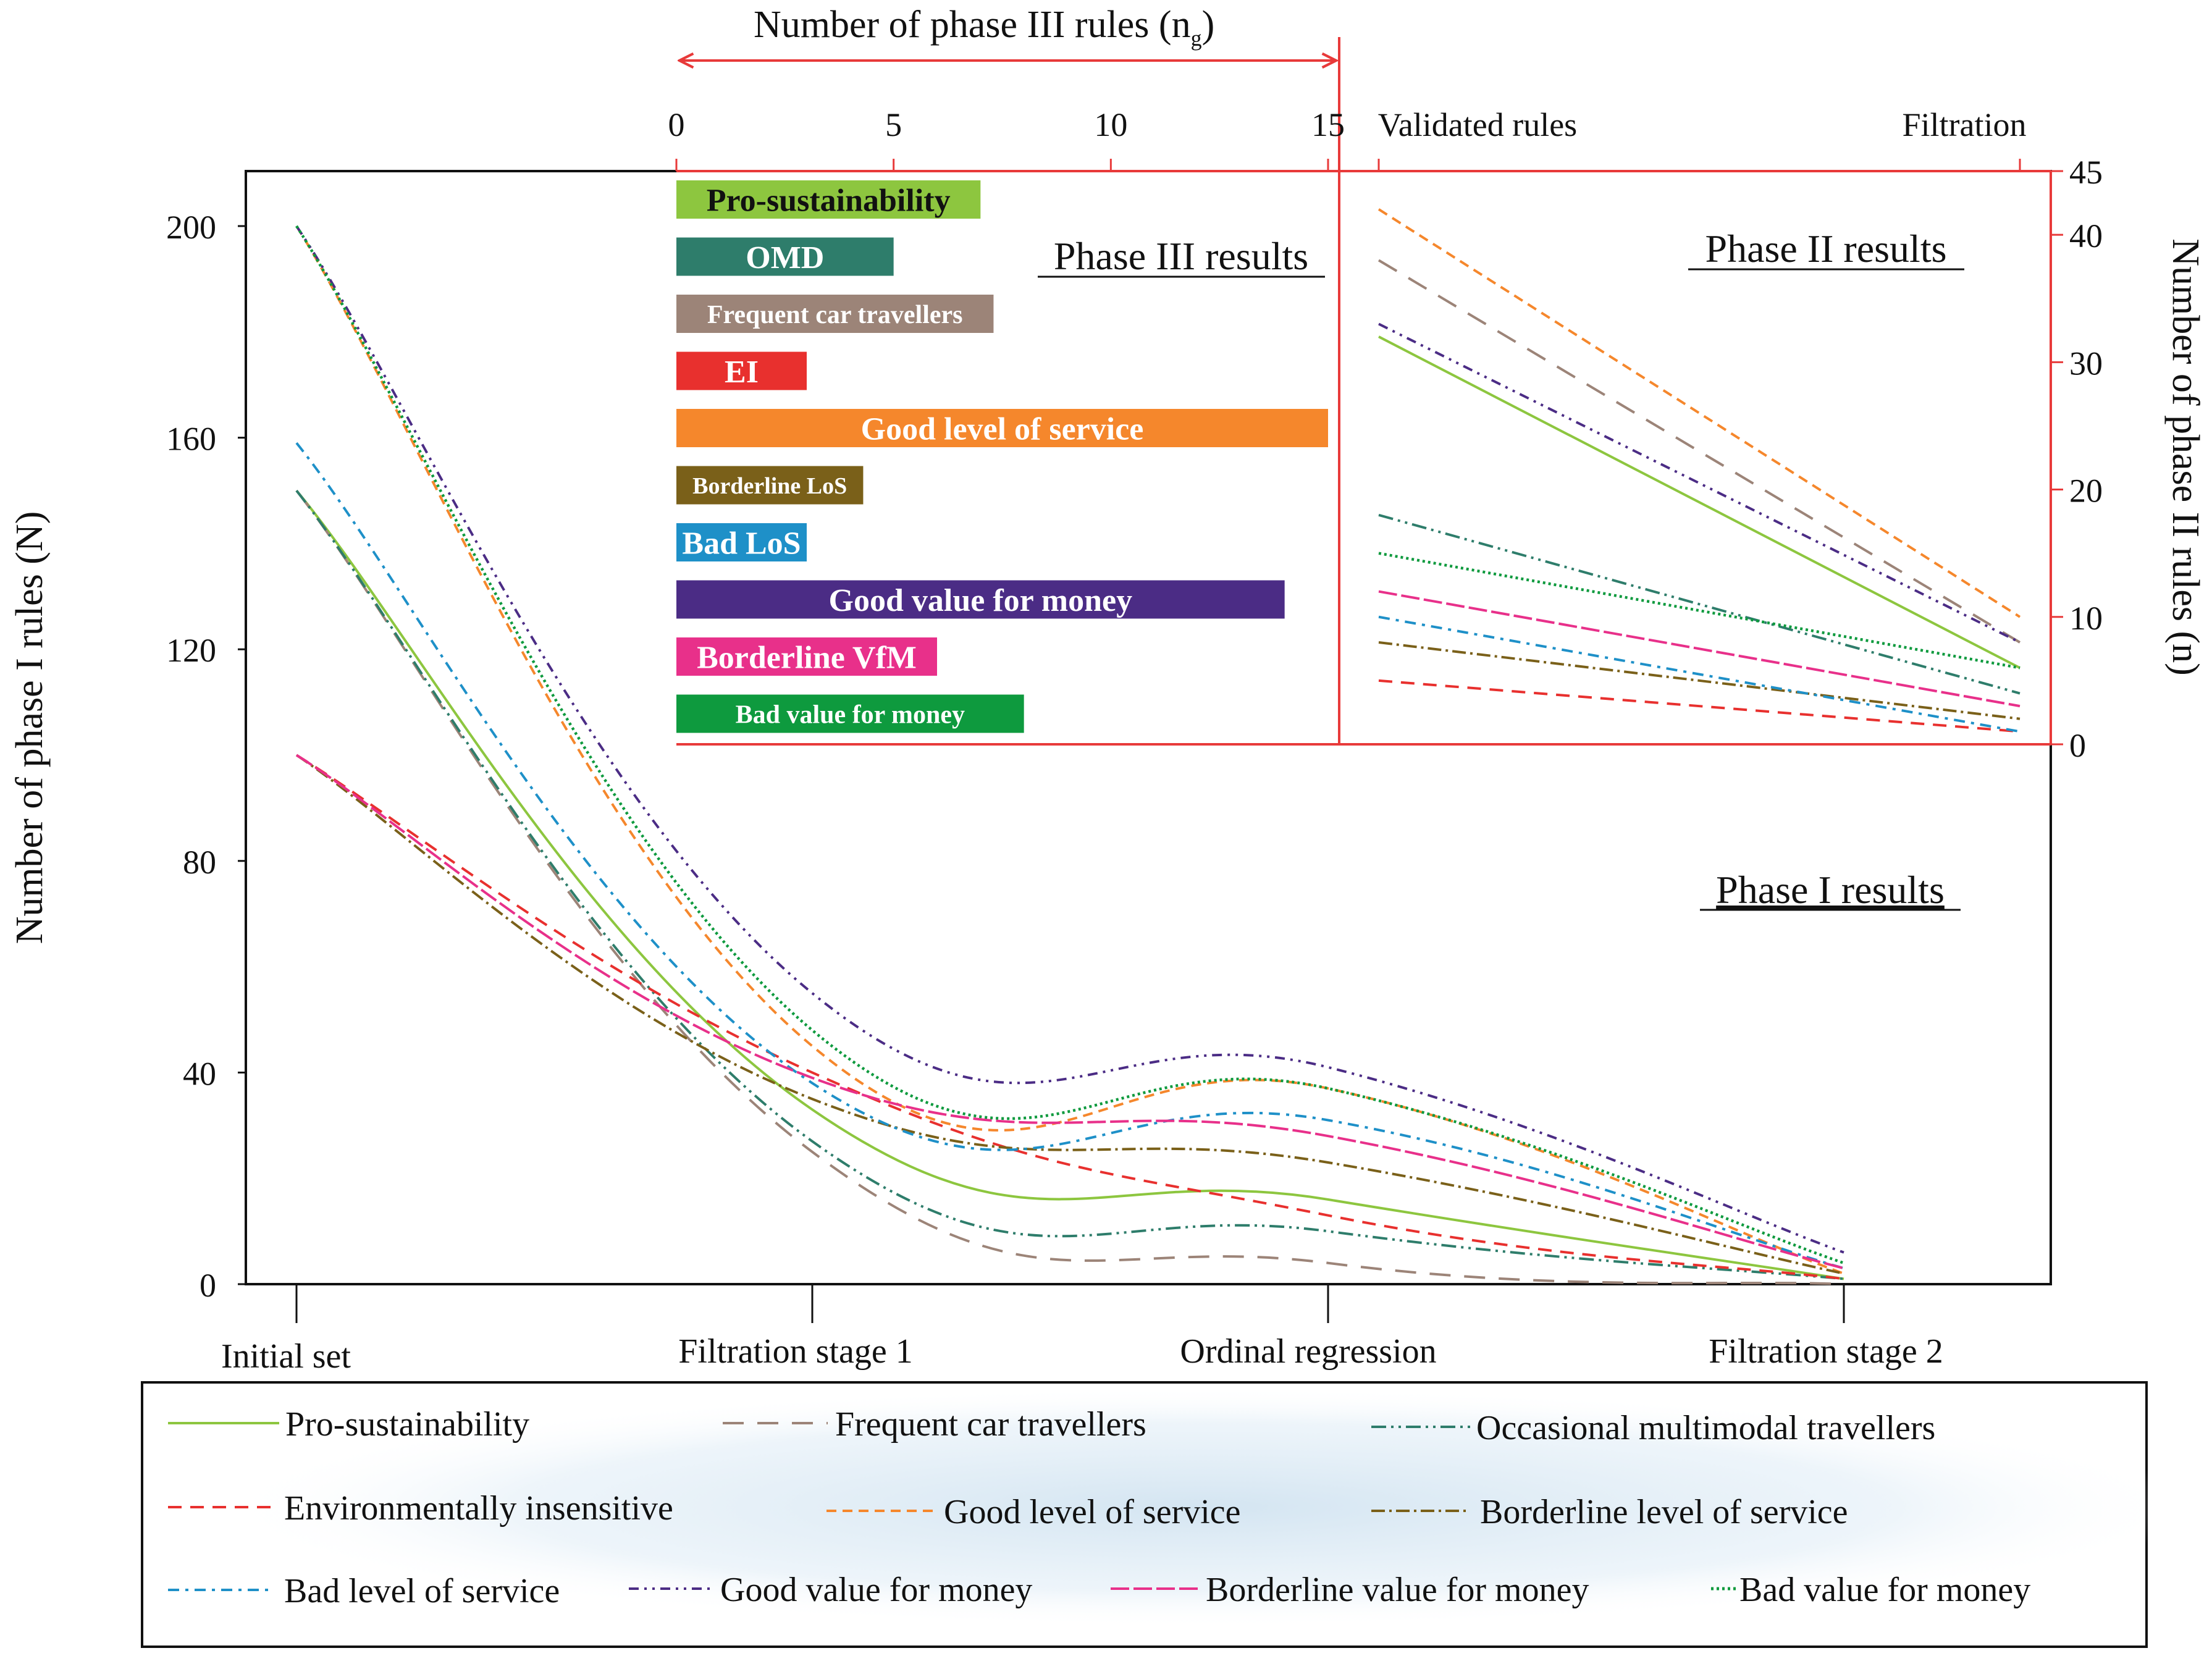  What do you see at coordinates (191, 439) in the screenshot?
I see `phase1-y-tick-label: 160` at bounding box center [191, 439].